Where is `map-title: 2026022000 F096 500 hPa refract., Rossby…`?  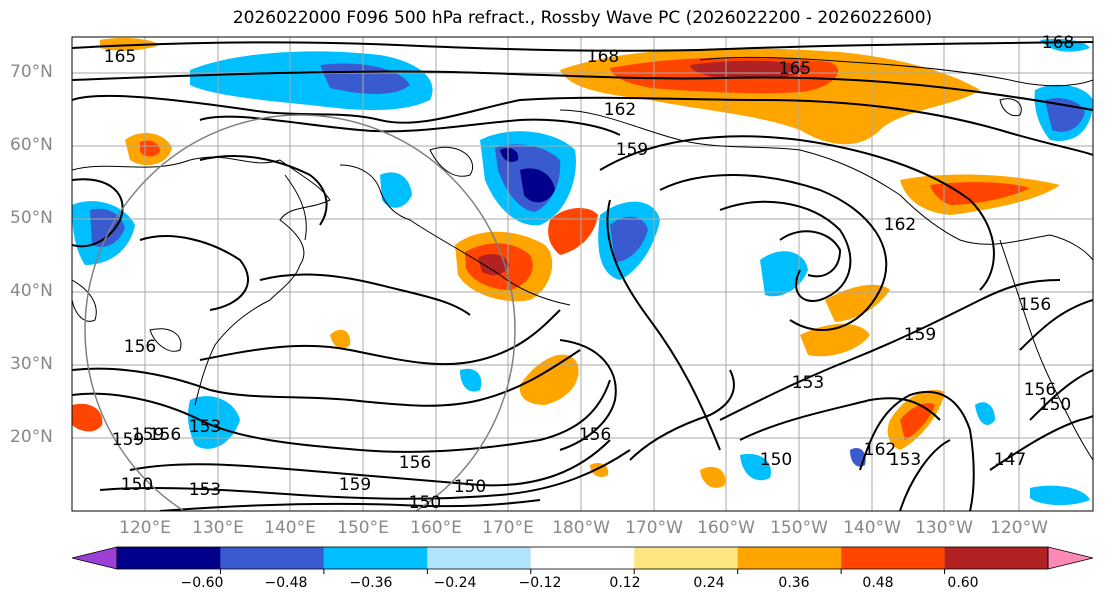 map-title: 2026022000 F096 500 hPa refract., Rossby… is located at coordinates (582, 18).